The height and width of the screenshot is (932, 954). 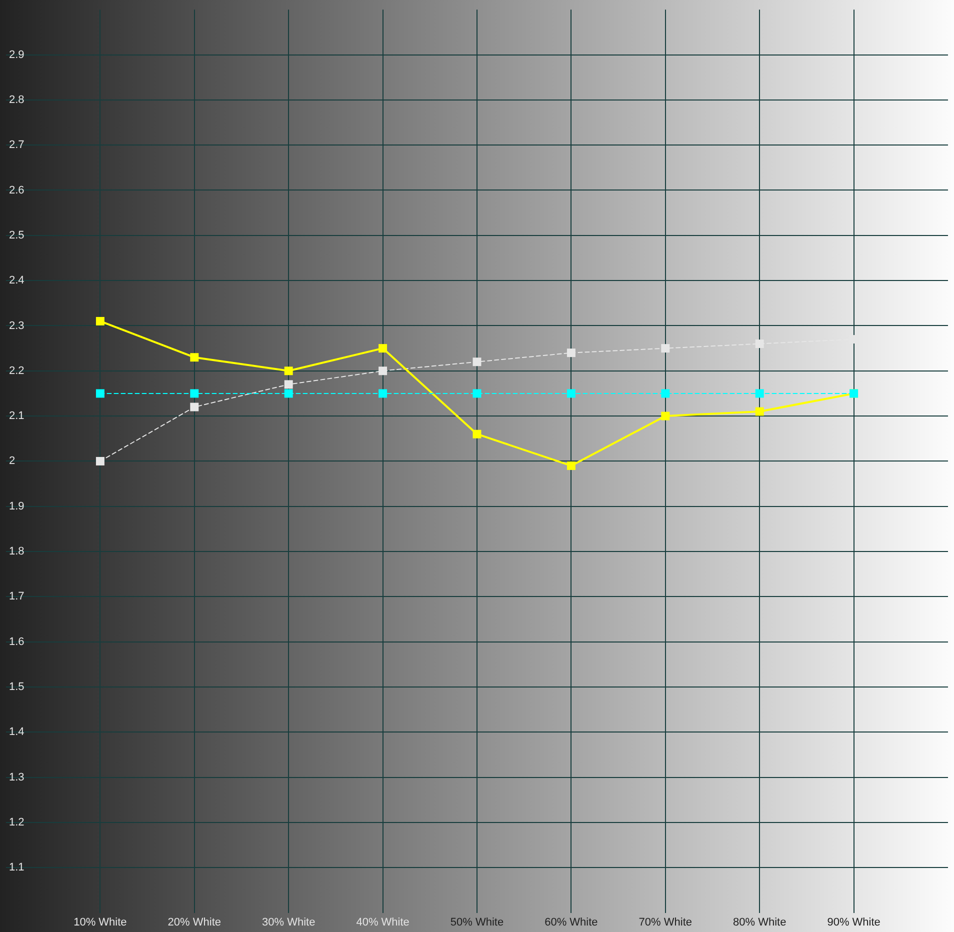 What do you see at coordinates (16, 190) in the screenshot?
I see `y-tick-label: 2.6` at bounding box center [16, 190].